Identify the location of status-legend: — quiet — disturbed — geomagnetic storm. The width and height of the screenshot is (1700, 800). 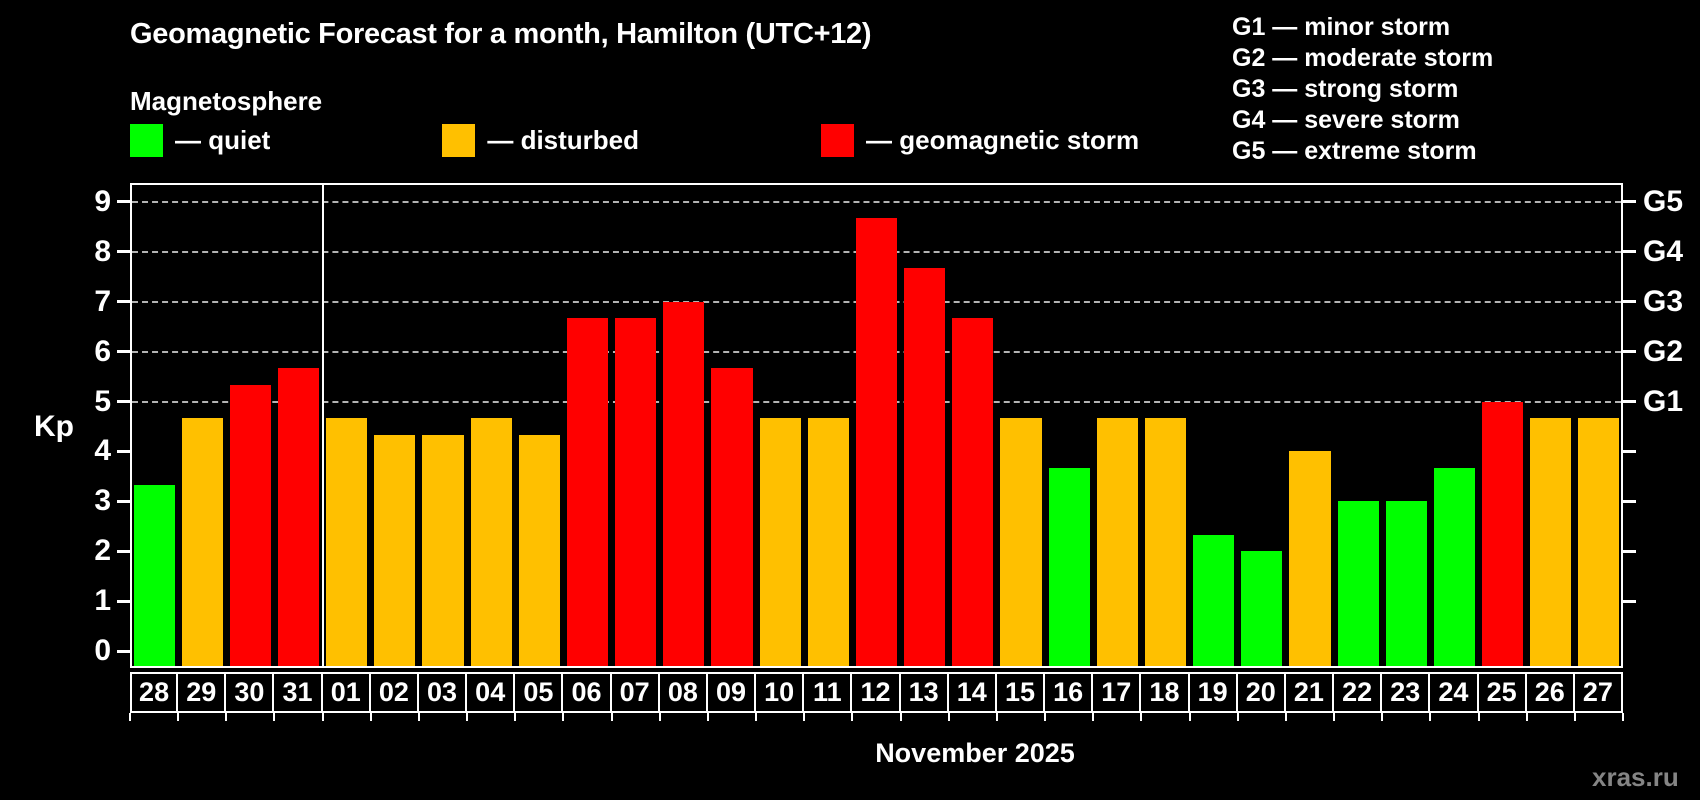
(660, 140).